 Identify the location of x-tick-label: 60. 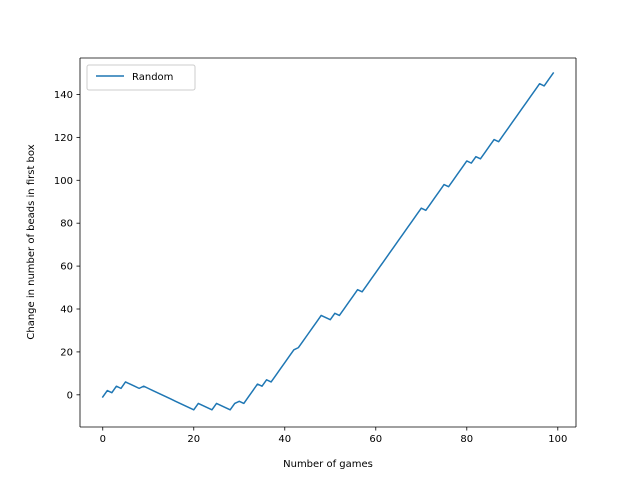
(375, 439).